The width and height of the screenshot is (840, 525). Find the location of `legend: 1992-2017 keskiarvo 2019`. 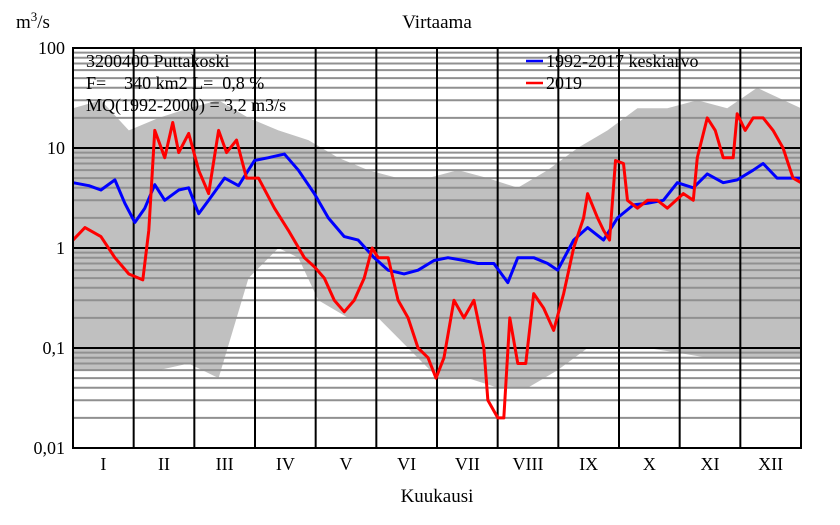

legend: 1992-2017 keskiarvo 2019 is located at coordinates (612, 72).